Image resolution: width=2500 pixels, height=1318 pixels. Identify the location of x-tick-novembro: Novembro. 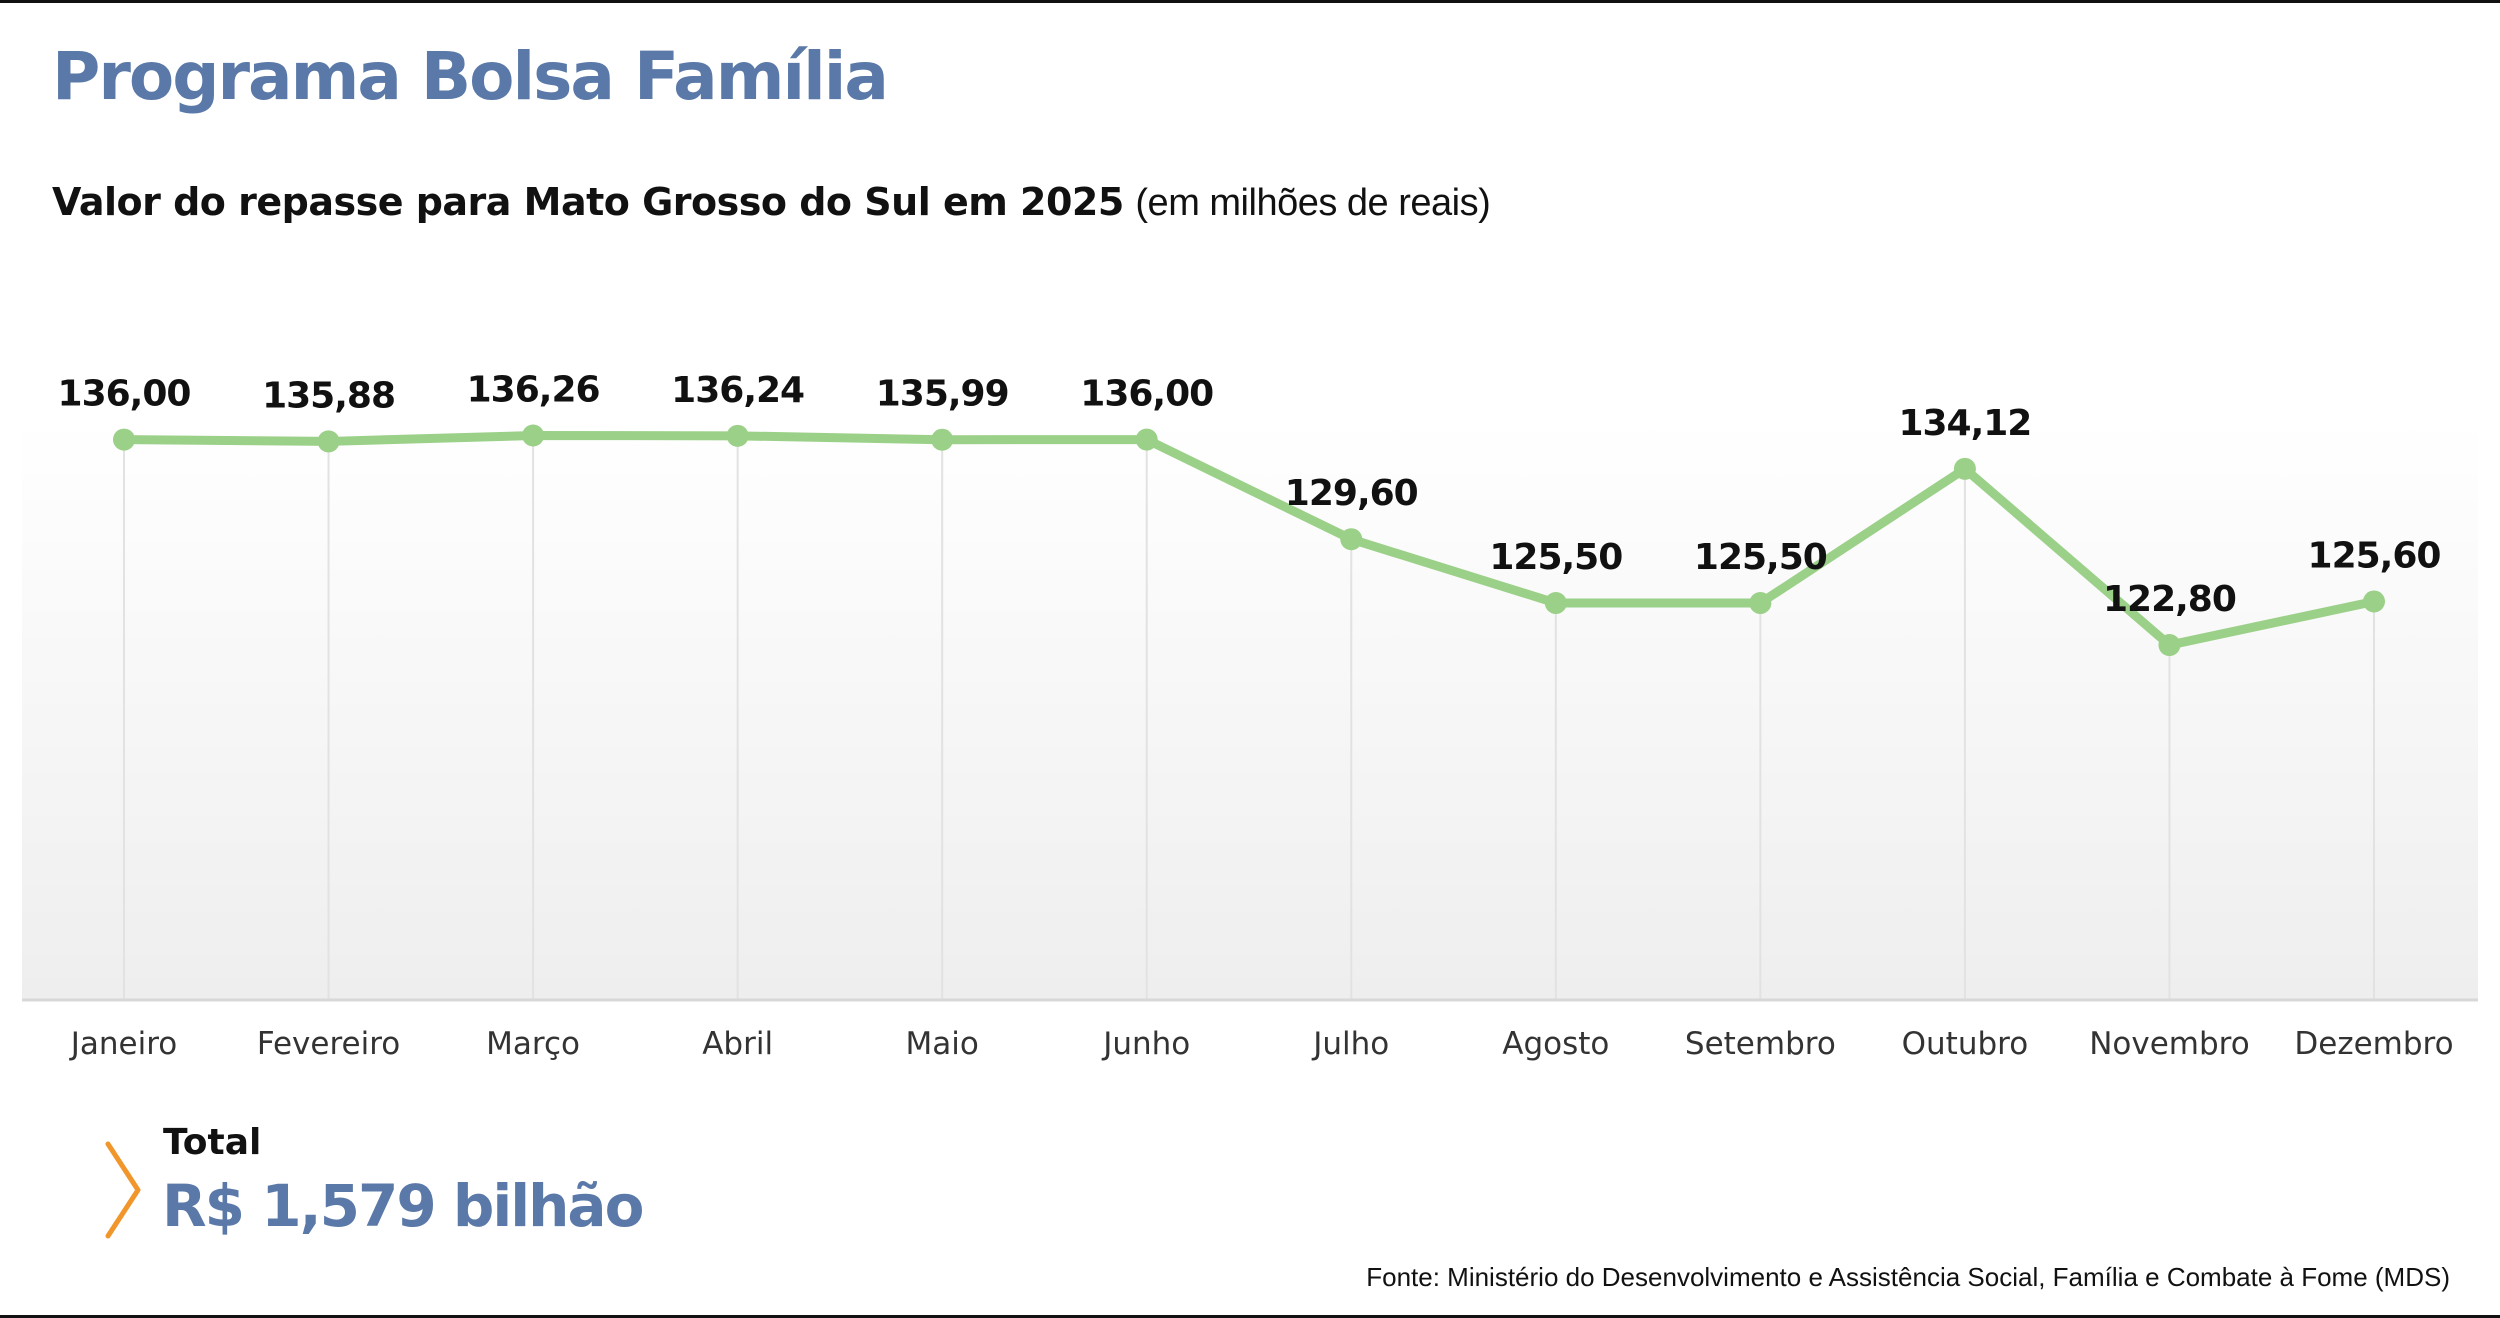
(2169, 1044).